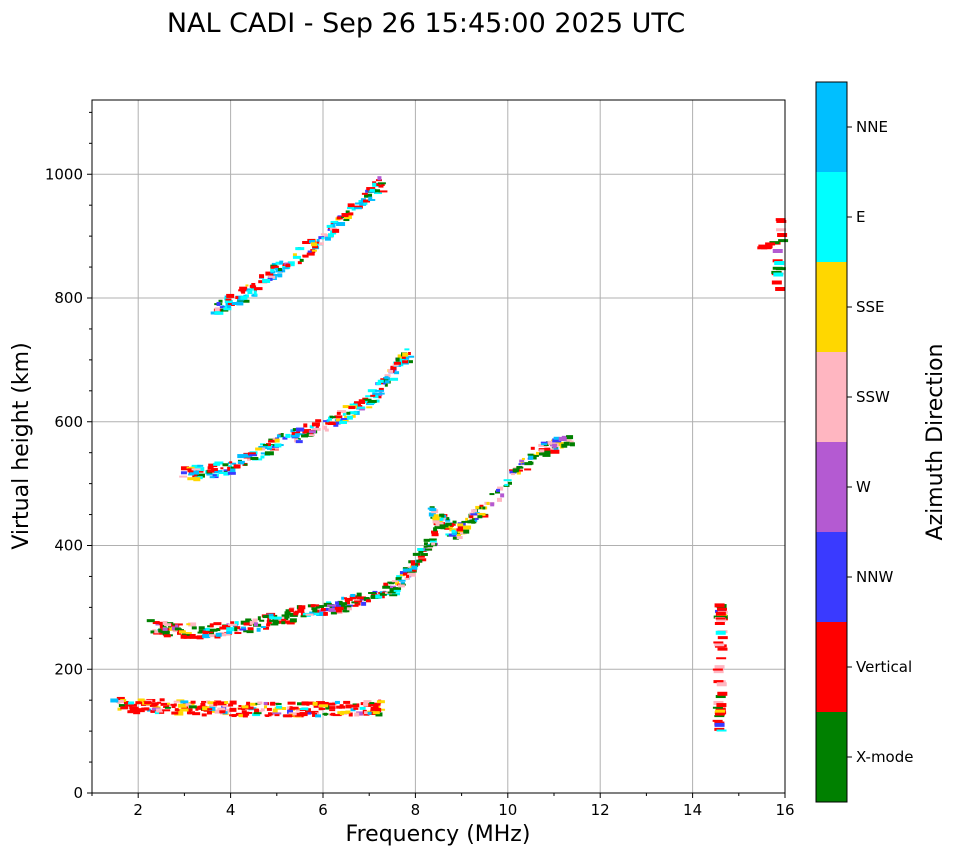 The height and width of the screenshot is (857, 958). What do you see at coordinates (874, 577) in the screenshot?
I see `colorbar-label: NNW` at bounding box center [874, 577].